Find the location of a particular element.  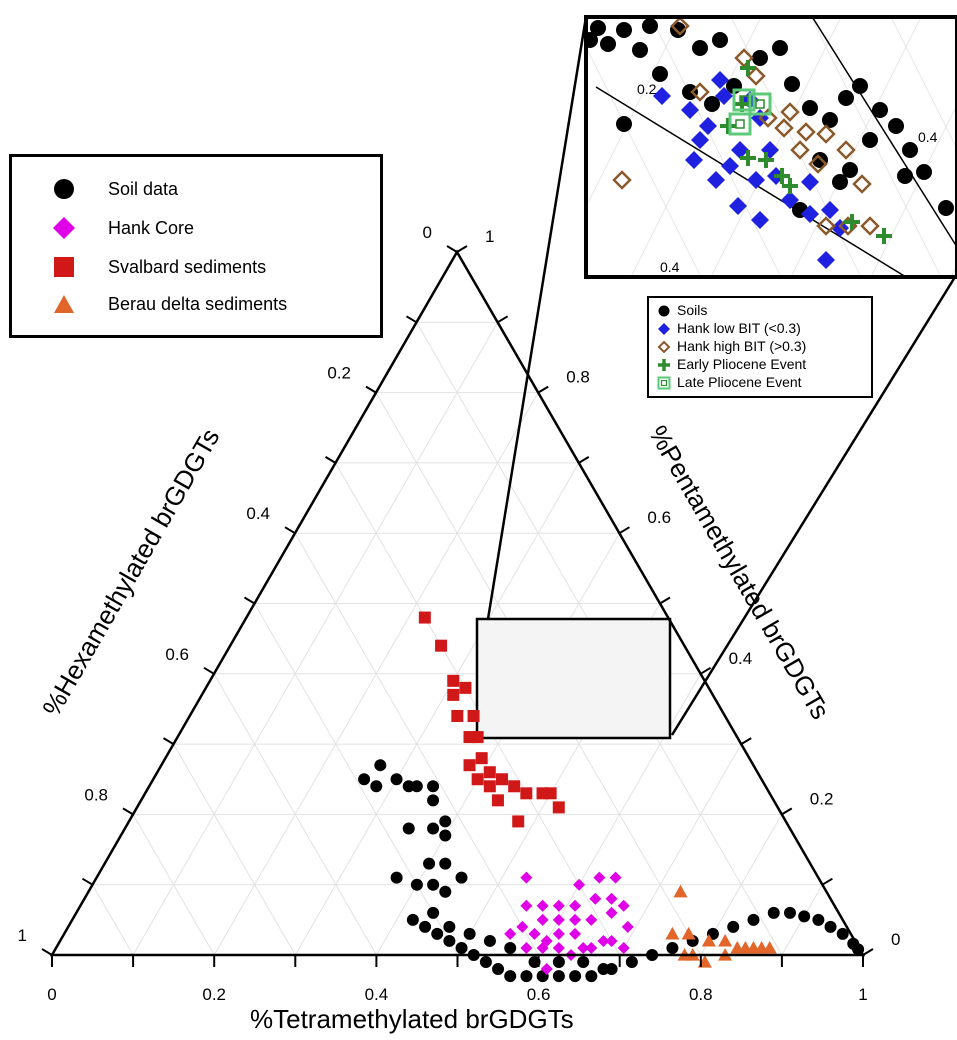

inset-legend-label-soils: Soils is located at coordinates (692, 310).